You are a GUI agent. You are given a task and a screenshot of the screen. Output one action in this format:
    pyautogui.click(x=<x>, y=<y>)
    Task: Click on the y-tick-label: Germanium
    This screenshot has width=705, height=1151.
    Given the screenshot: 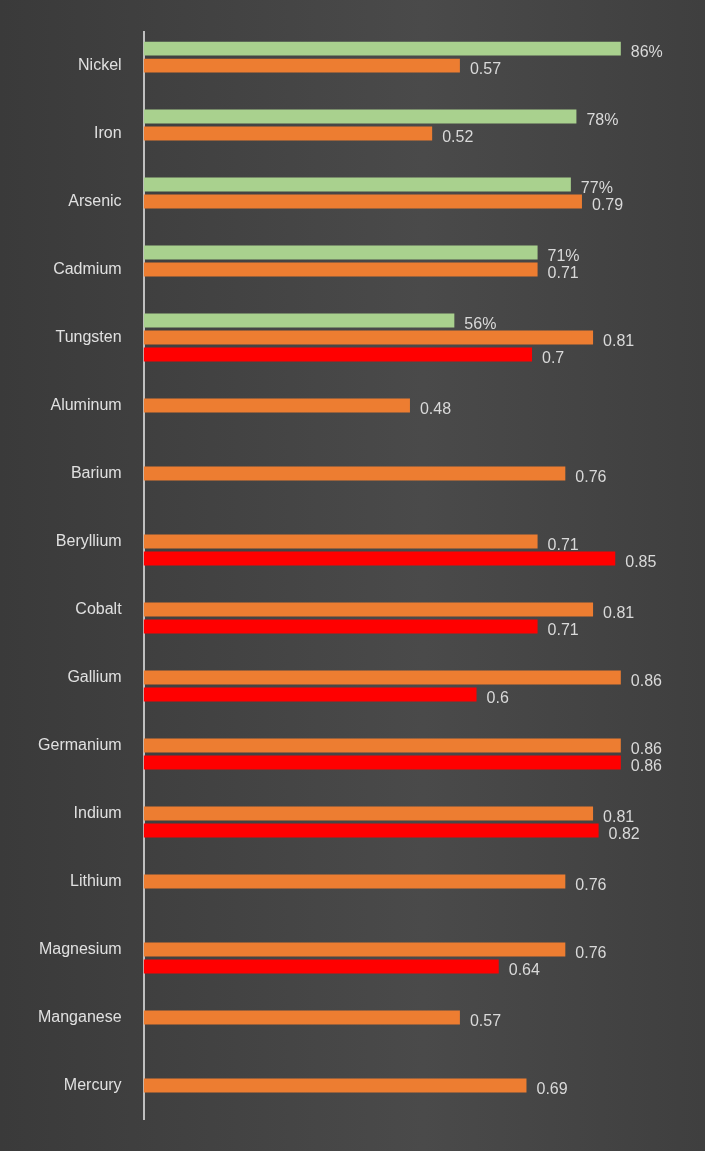 What is the action you would take?
    pyautogui.click(x=80, y=744)
    